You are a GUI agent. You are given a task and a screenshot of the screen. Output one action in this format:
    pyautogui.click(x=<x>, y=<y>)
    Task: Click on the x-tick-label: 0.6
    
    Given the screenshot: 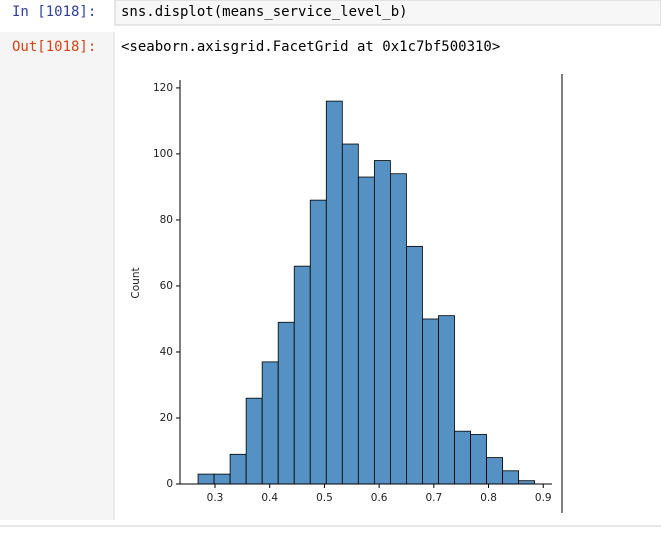 What is the action you would take?
    pyautogui.click(x=379, y=498)
    